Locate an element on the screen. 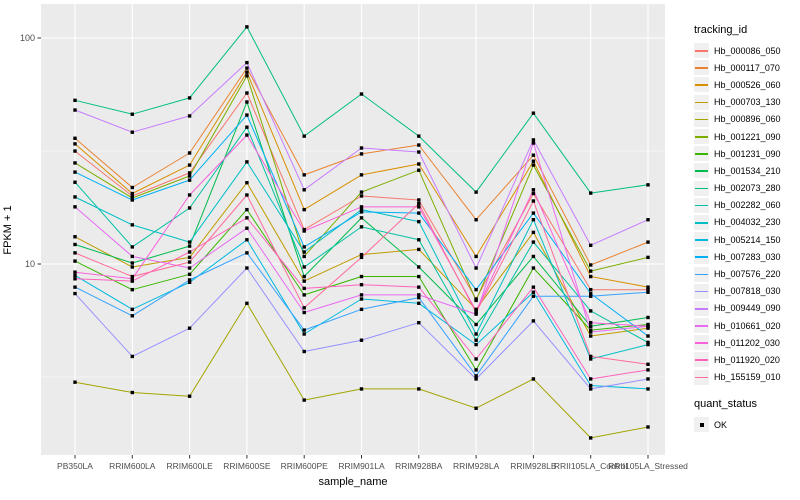 The image size is (800, 500). legend-item-Hb_007283_030: Hb_007283_030 is located at coordinates (747, 256).